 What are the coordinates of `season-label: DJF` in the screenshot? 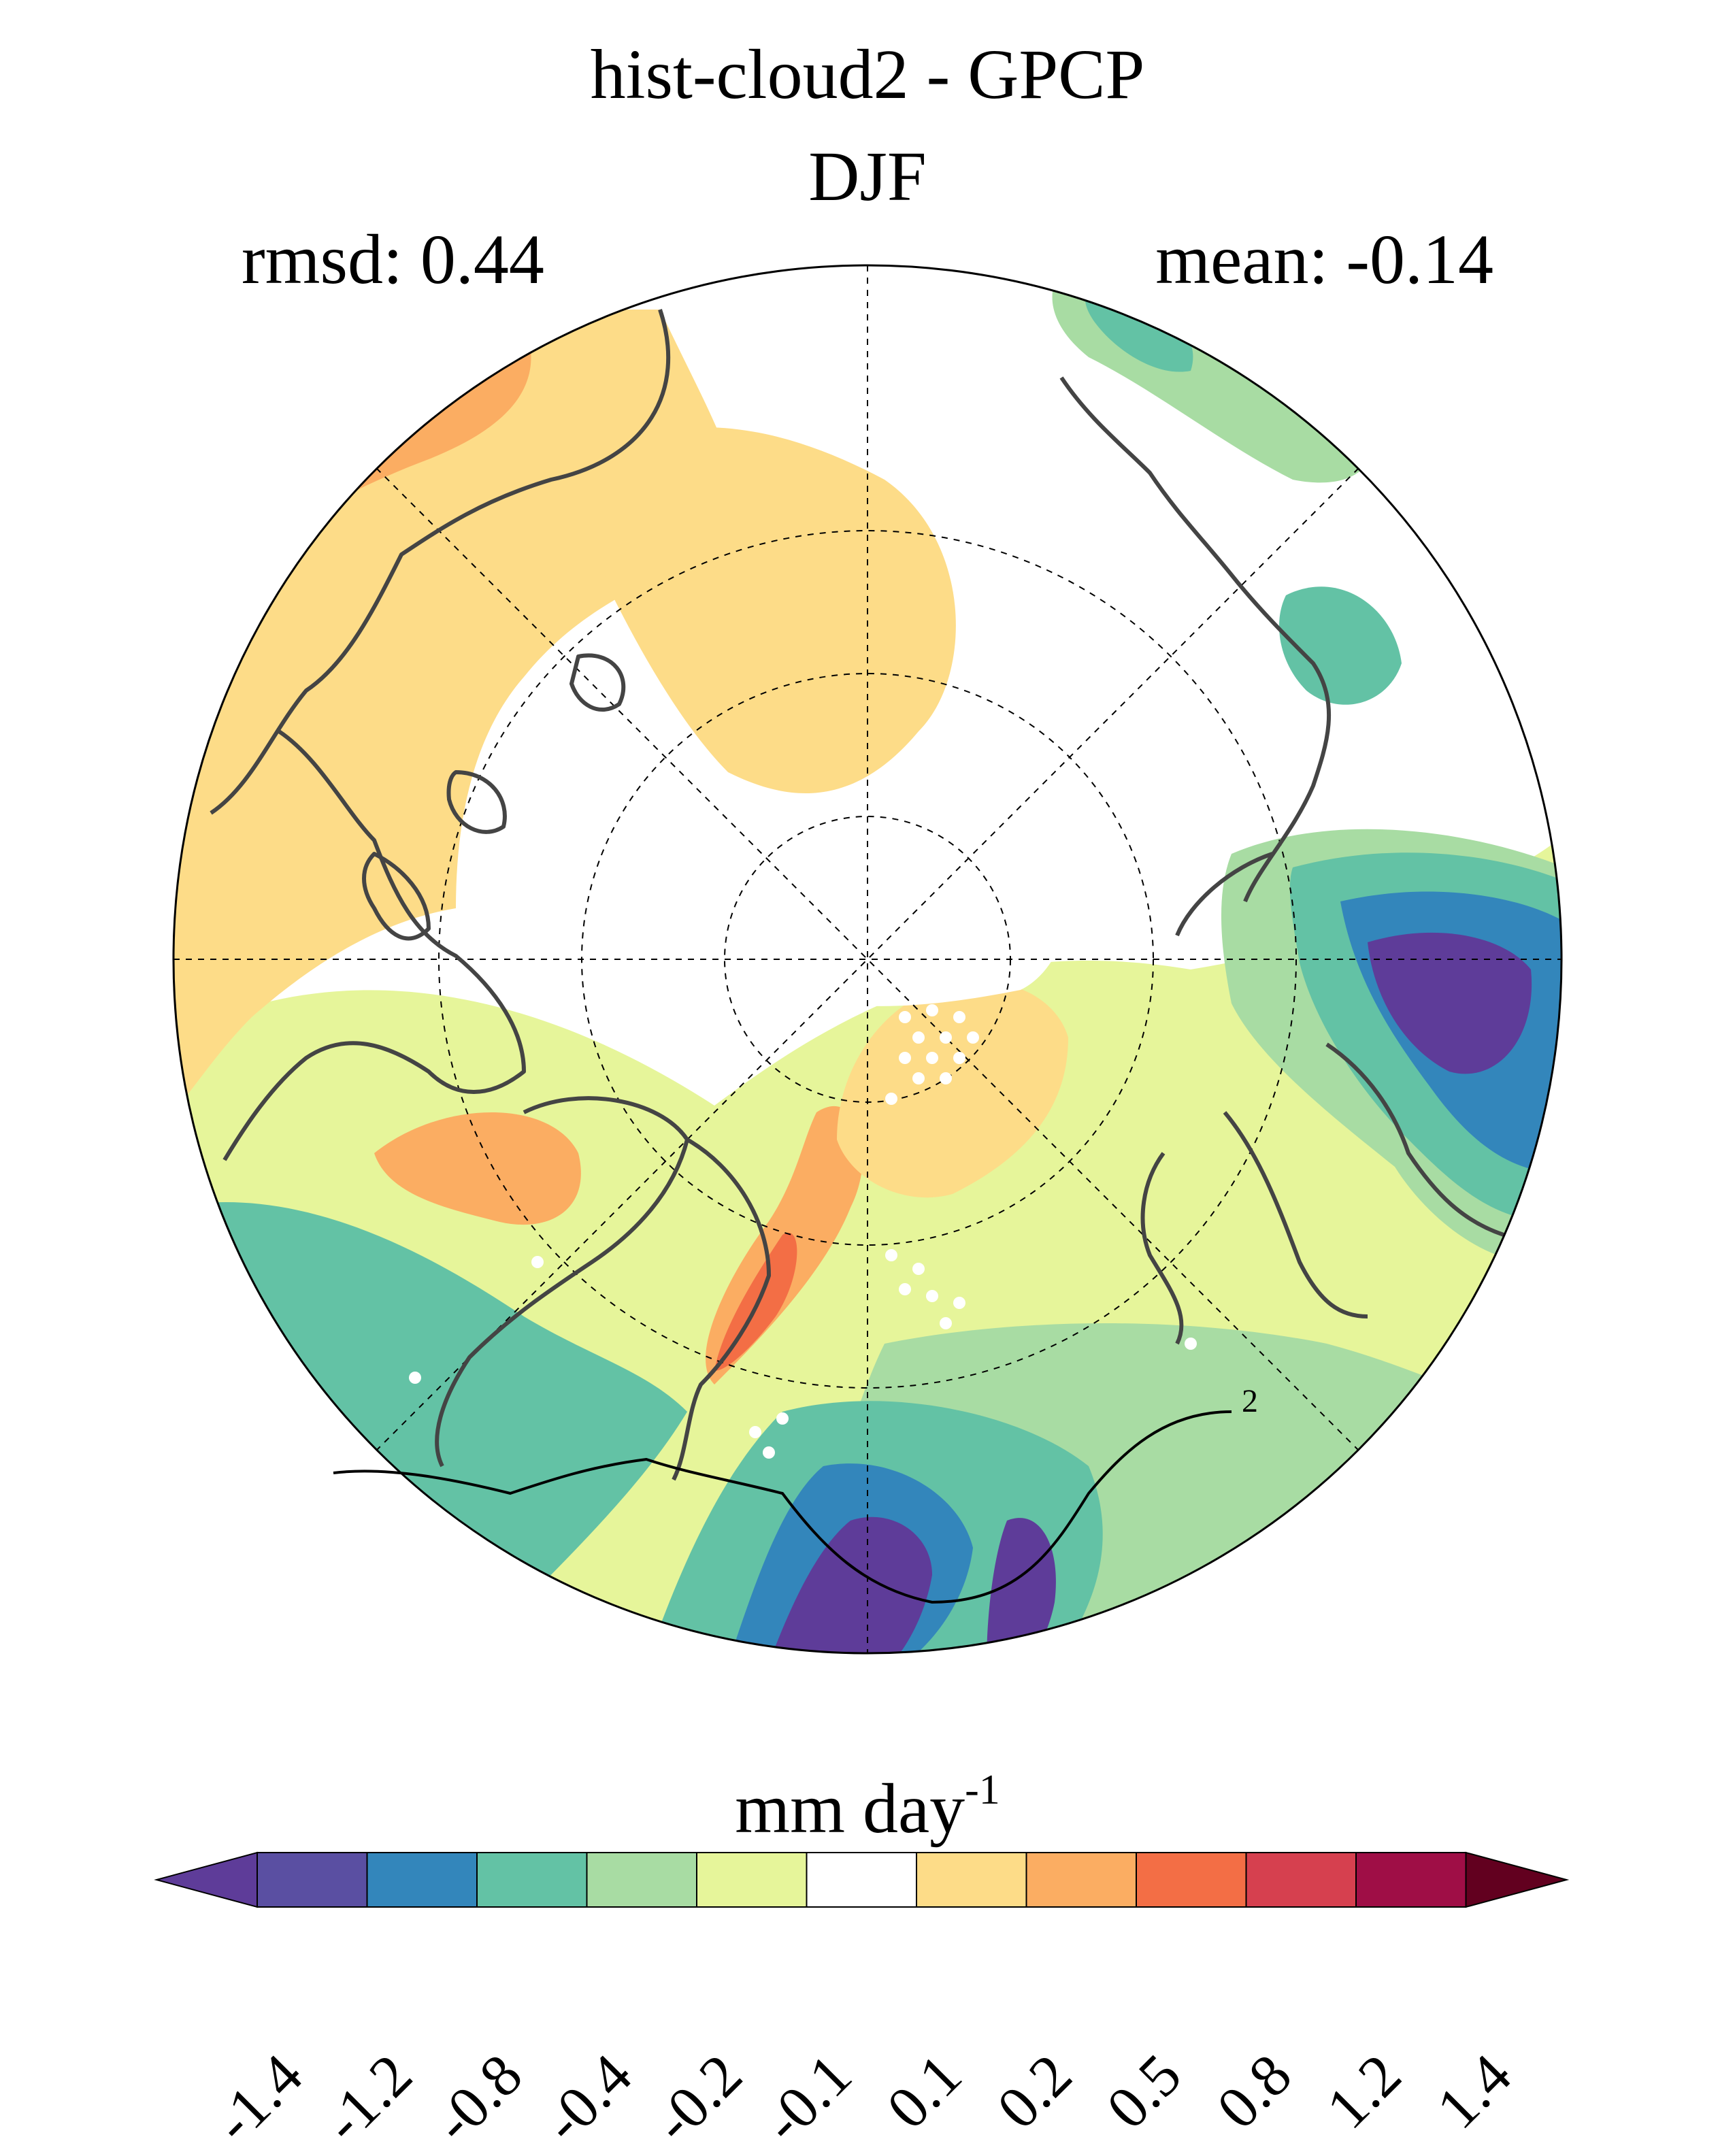 It's located at (867, 176).